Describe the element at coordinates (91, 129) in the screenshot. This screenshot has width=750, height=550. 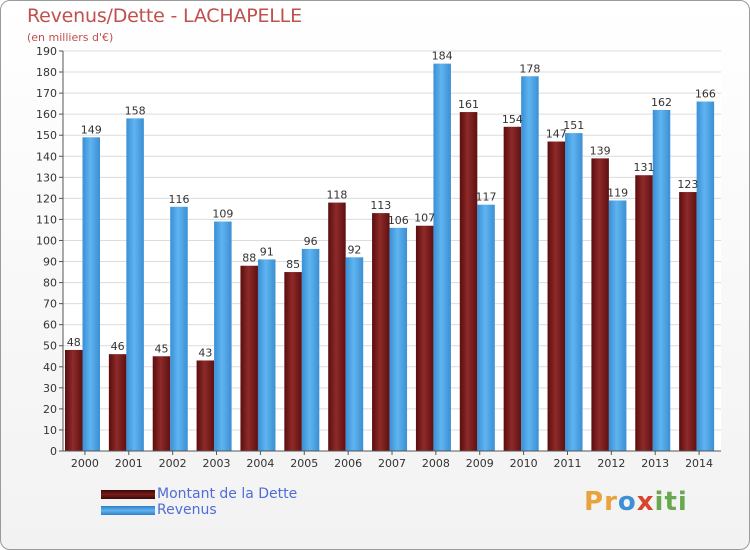
I see `data-label-revenus: 149` at that location.